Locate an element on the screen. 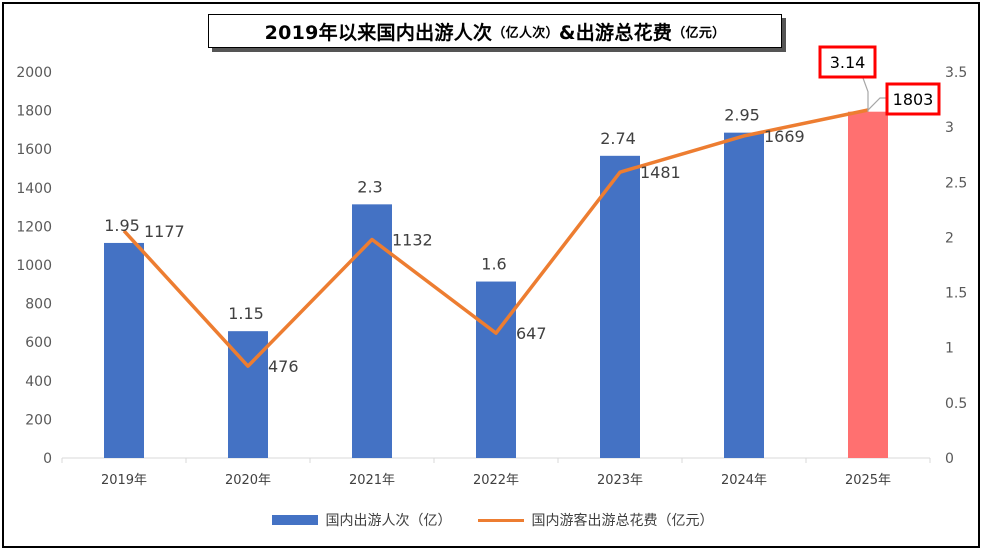 This screenshot has height=553, width=985. left-axis-tick: 600 is located at coordinates (38, 343).